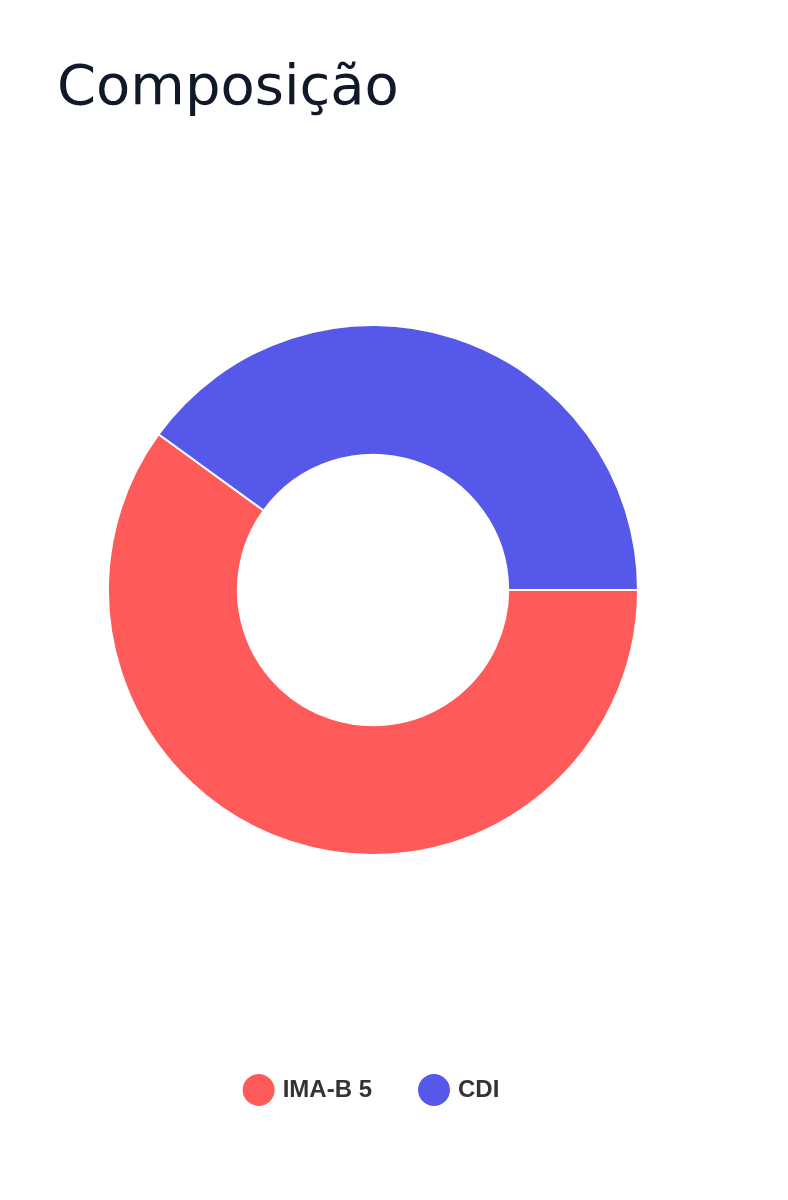  I want to click on legend-label: CDI, so click(479, 1088).